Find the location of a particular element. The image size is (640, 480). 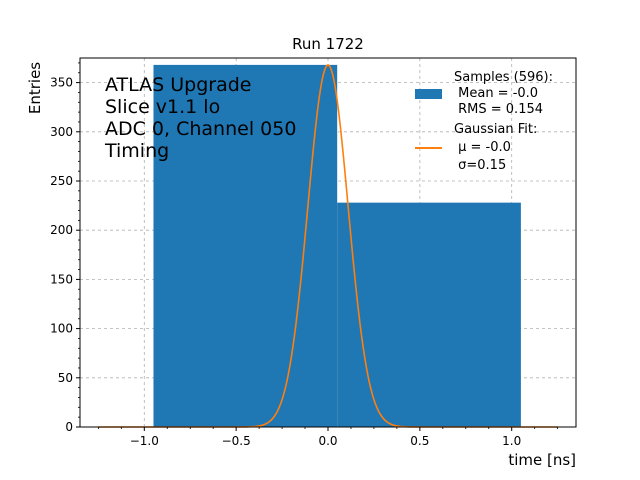

legend-hist-line: RMS = 0.154 is located at coordinates (498, 109).